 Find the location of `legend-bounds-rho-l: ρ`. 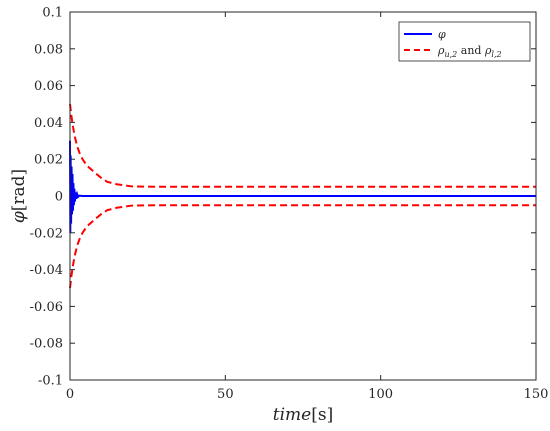

legend-bounds-rho-l: ρ is located at coordinates (488, 50).